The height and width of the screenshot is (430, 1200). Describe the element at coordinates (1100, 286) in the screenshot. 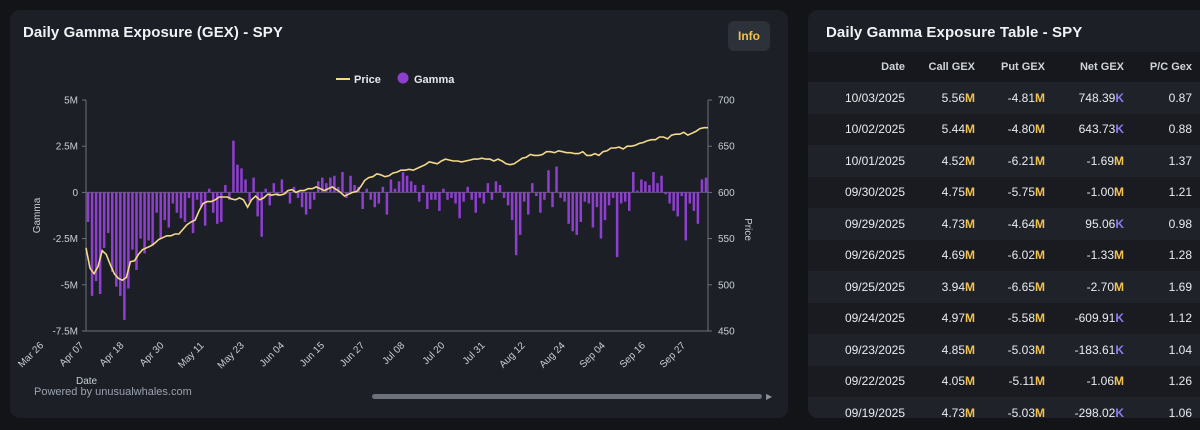

I see `cell-net-gex-value: -2.70` at that location.